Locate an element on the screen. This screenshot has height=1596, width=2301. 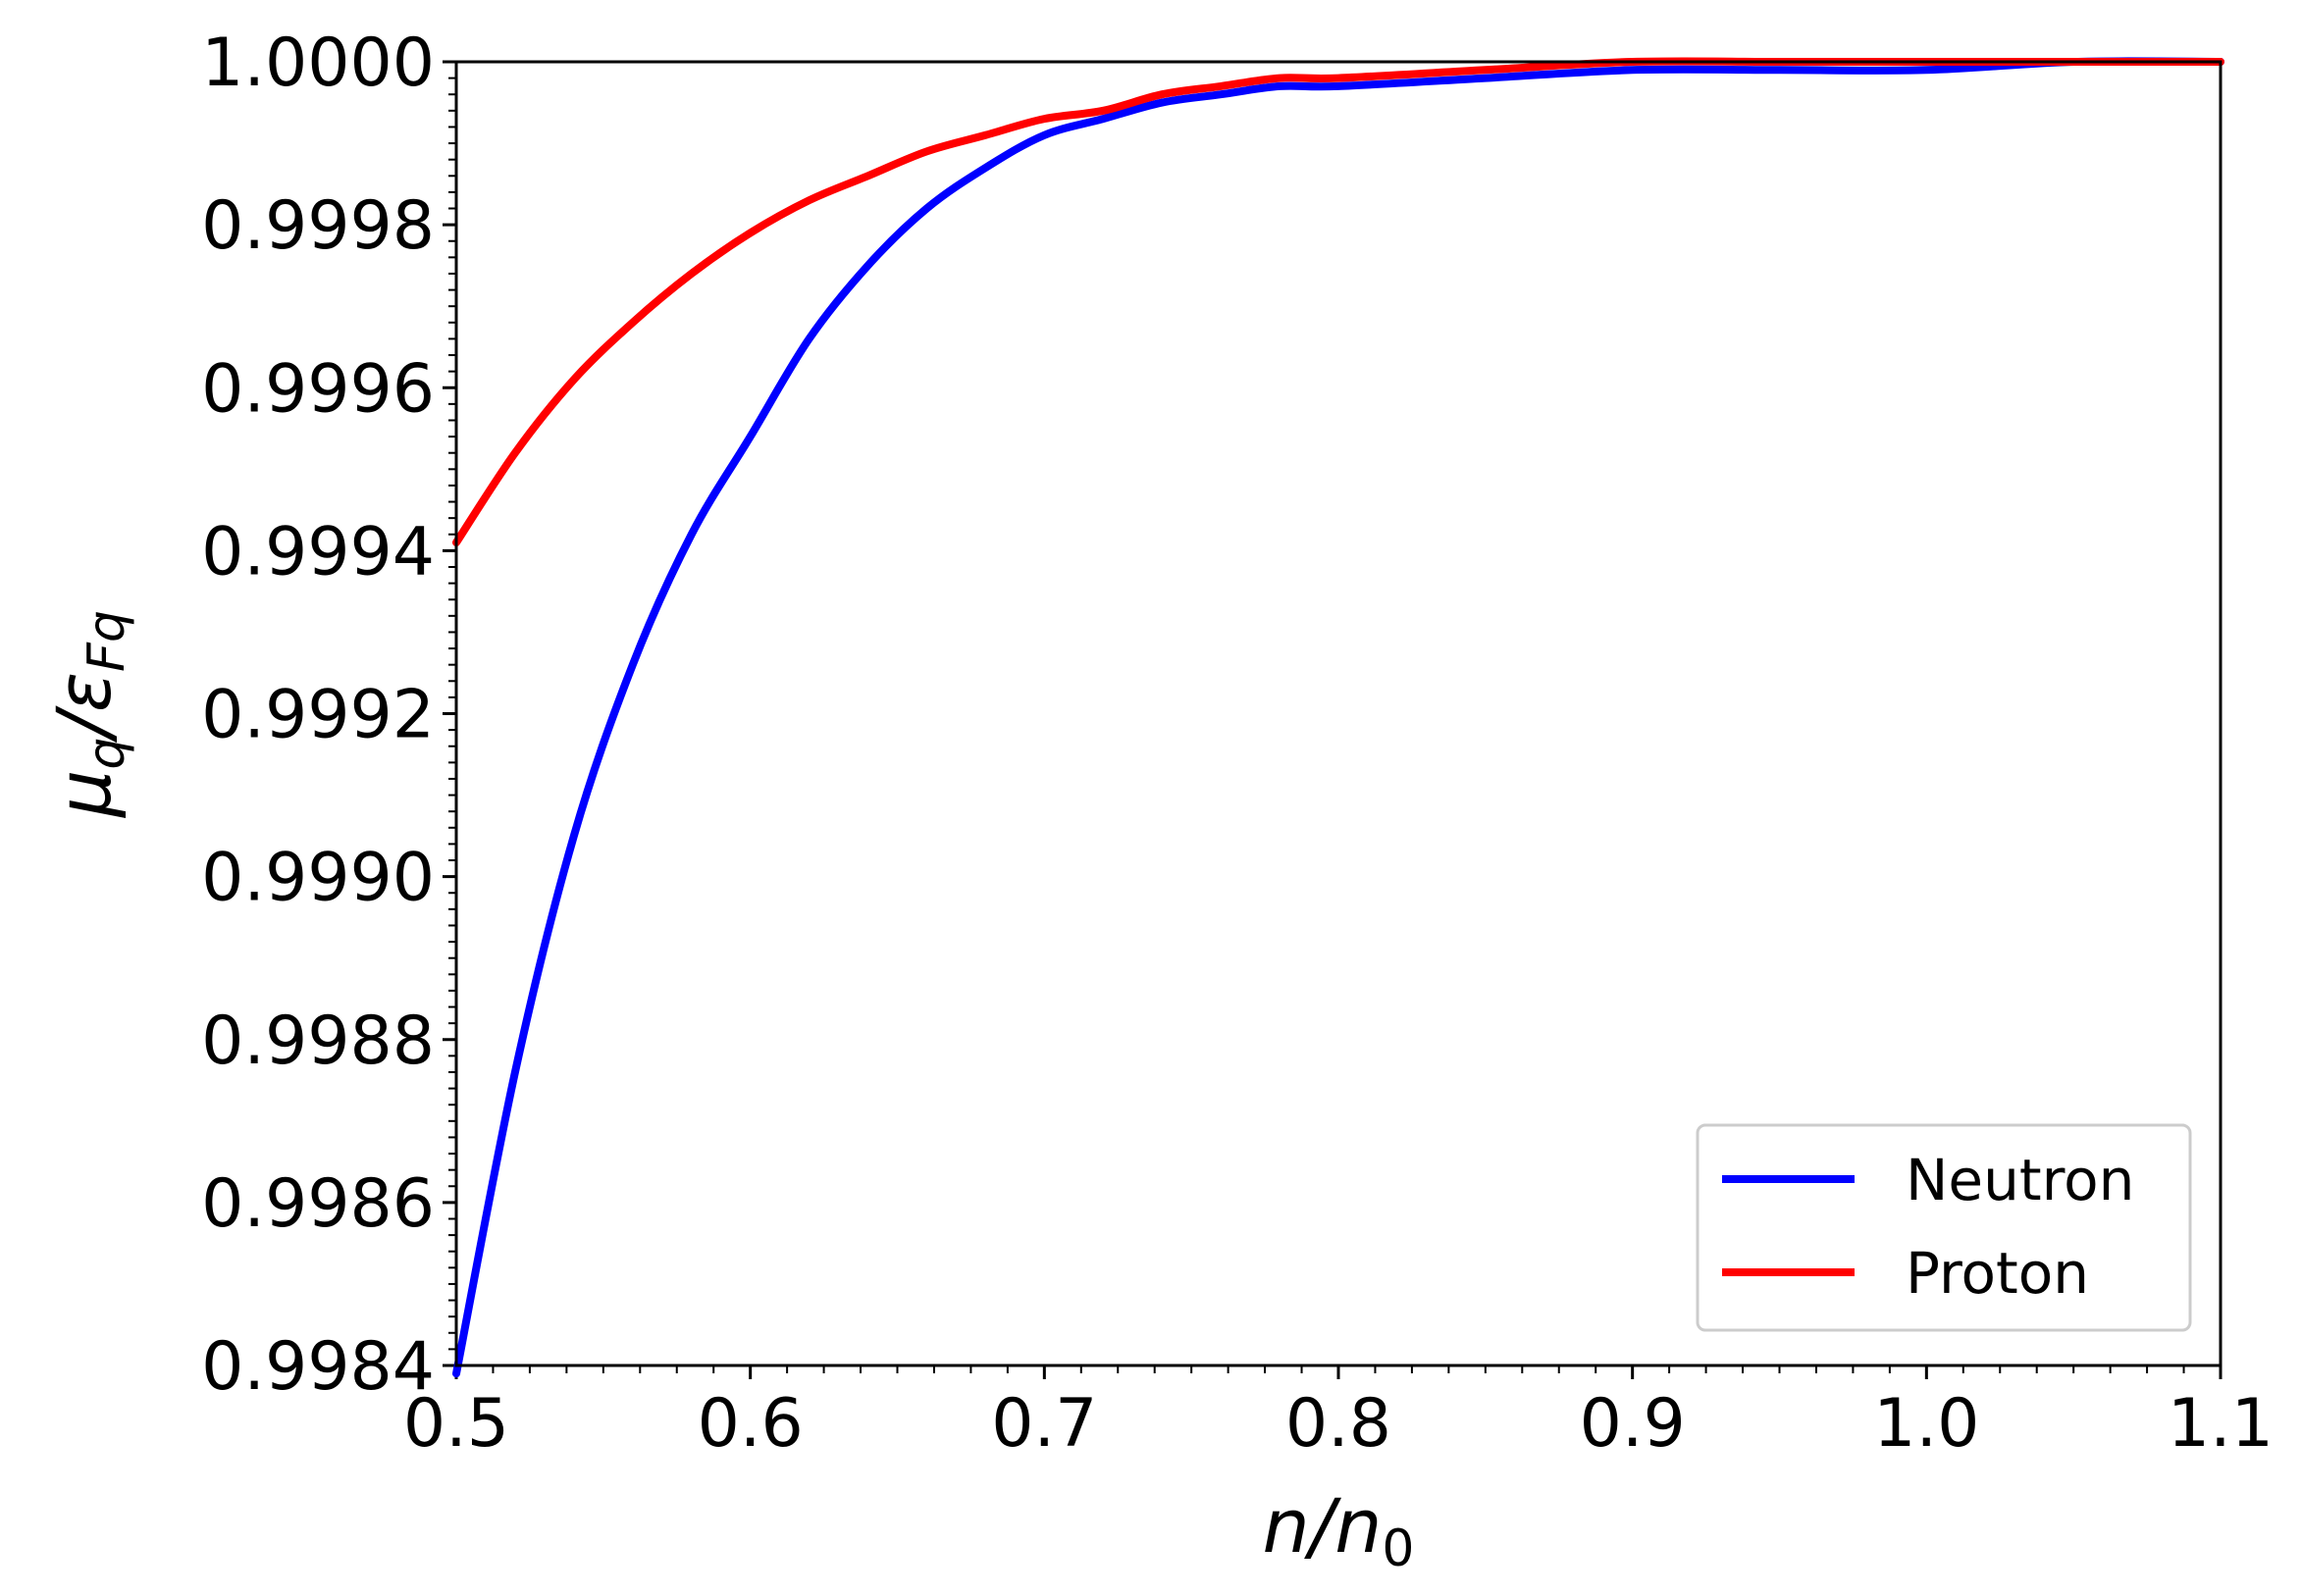
y-tick-label: 0.9994 is located at coordinates (318, 552).